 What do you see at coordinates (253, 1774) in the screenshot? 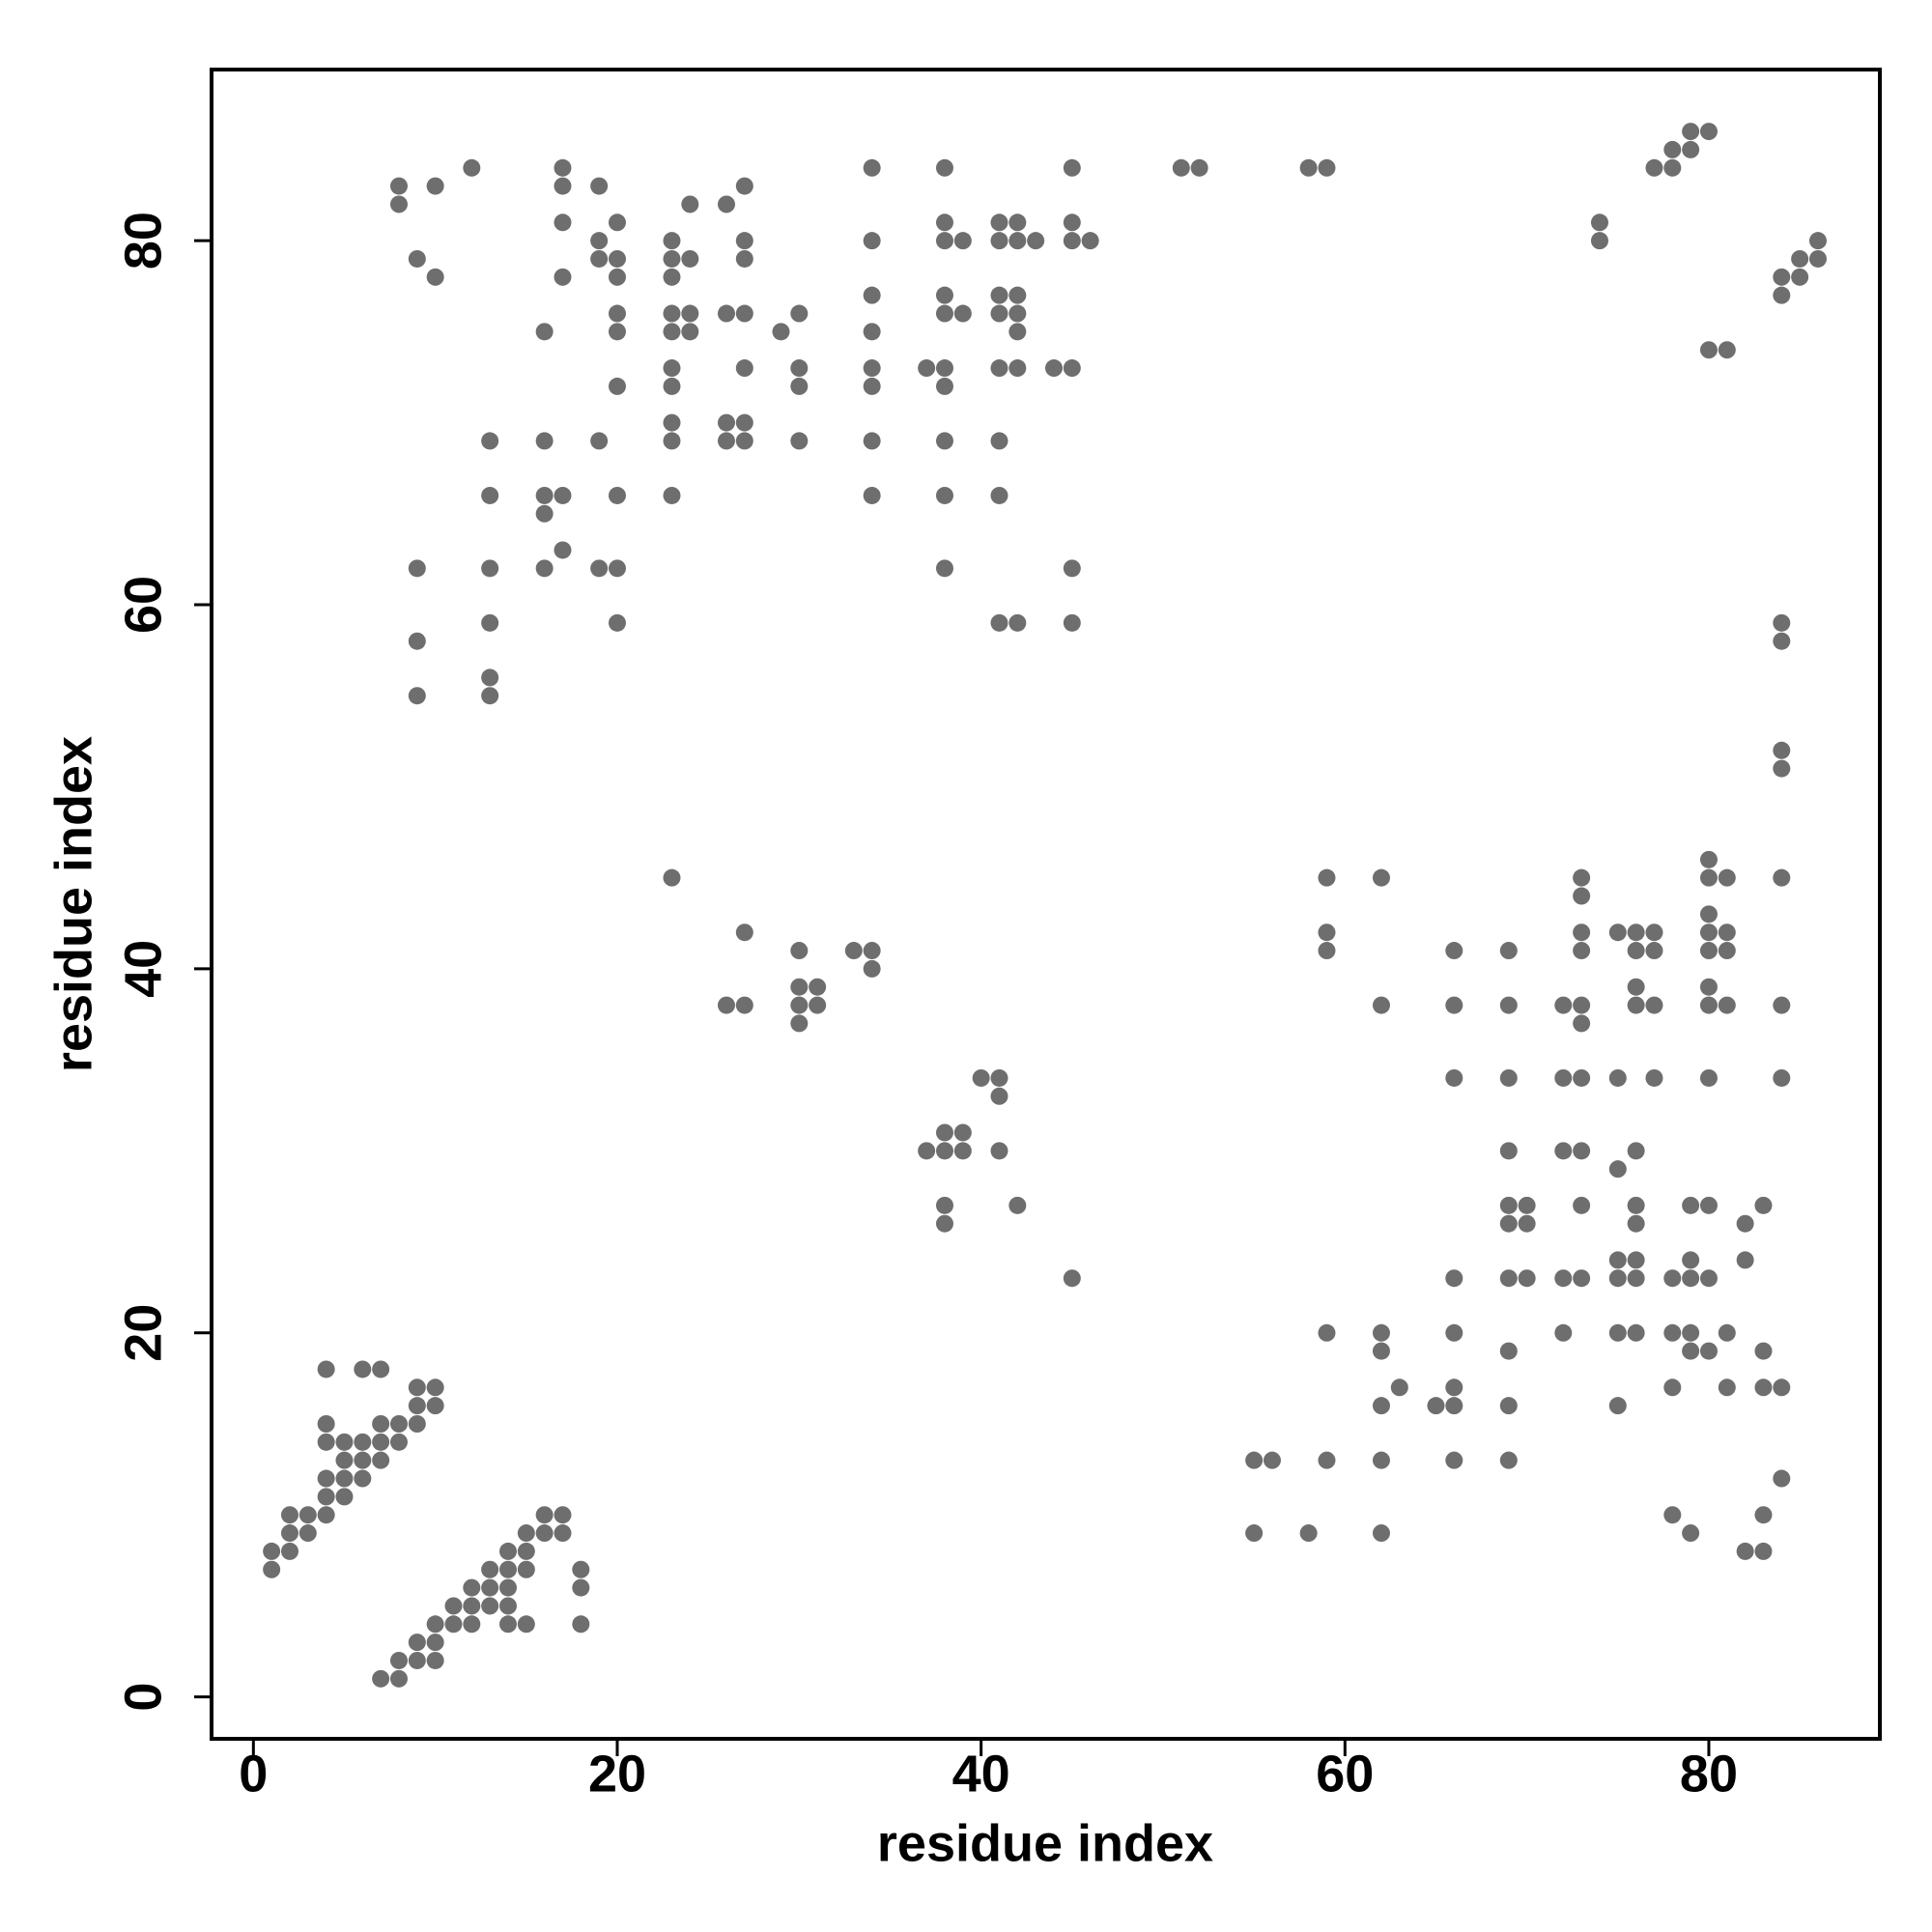
I see `x-tick-label: 0` at bounding box center [253, 1774].